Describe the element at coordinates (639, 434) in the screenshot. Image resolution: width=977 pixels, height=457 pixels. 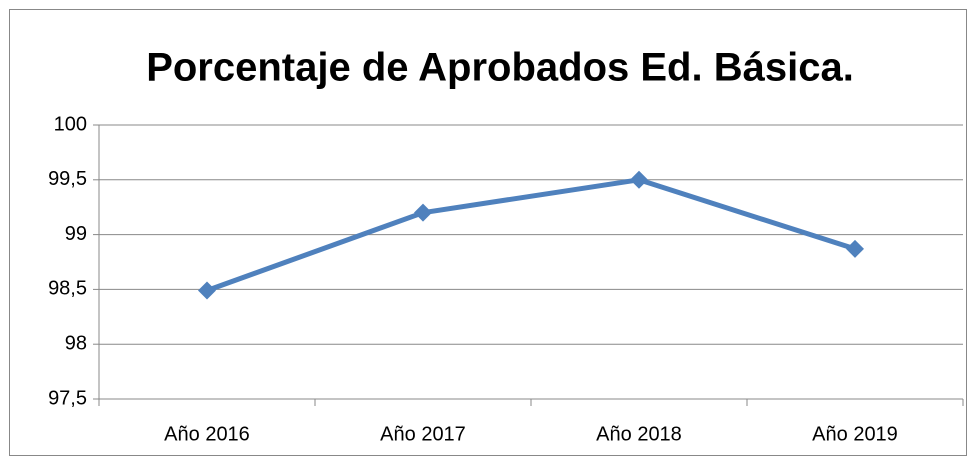
I see `x-tick-label: Año 2018` at that location.